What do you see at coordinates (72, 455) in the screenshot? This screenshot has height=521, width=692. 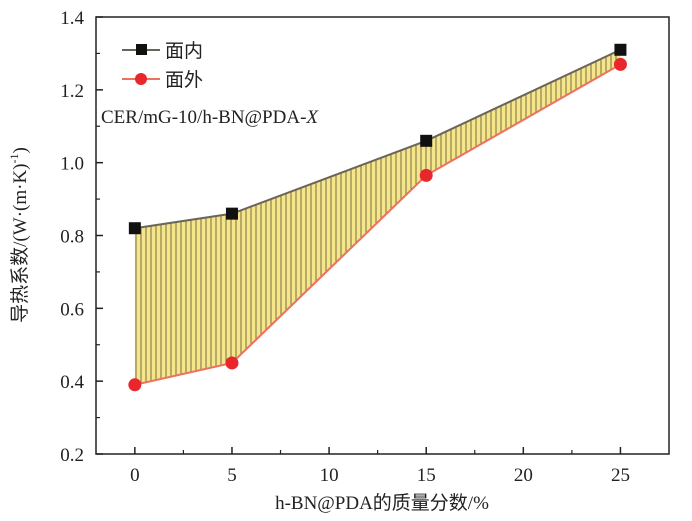 I see `y-tick-label: 0.2` at bounding box center [72, 455].